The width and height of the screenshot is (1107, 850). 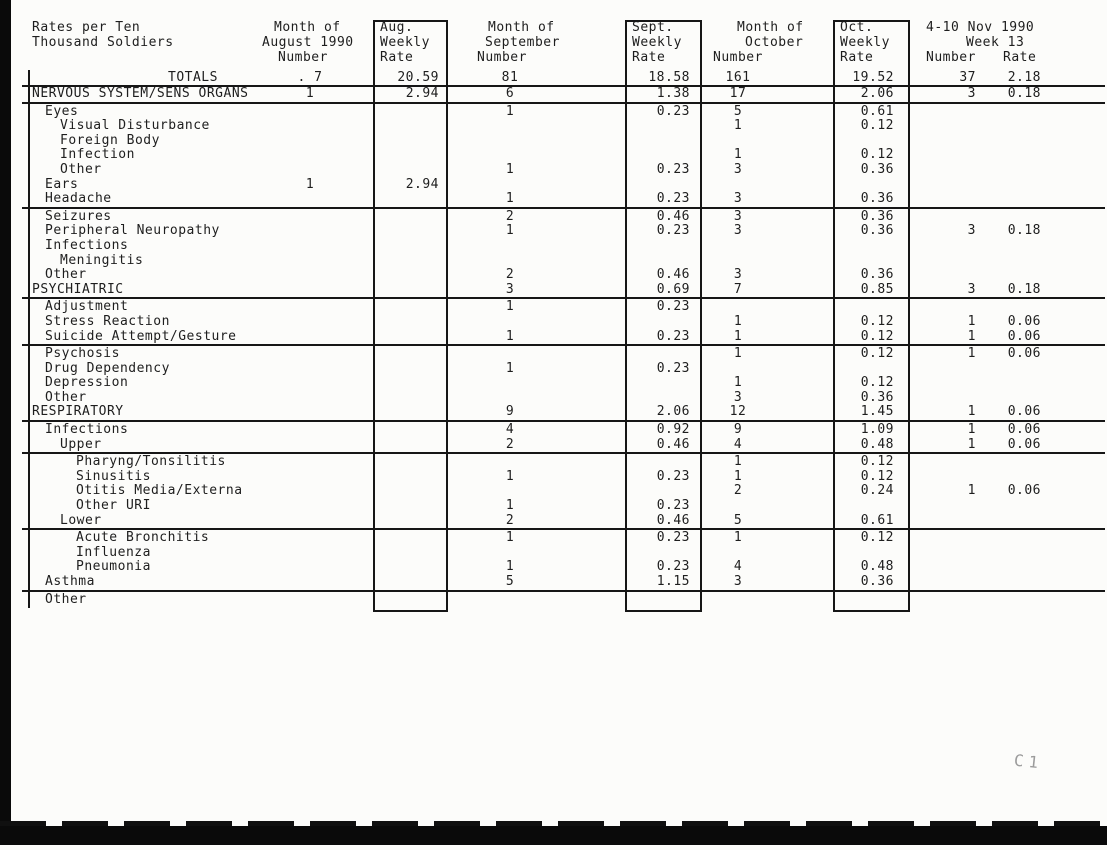 What do you see at coordinates (738, 57) in the screenshot?
I see `col-header-oct-month-l3: Number` at bounding box center [738, 57].